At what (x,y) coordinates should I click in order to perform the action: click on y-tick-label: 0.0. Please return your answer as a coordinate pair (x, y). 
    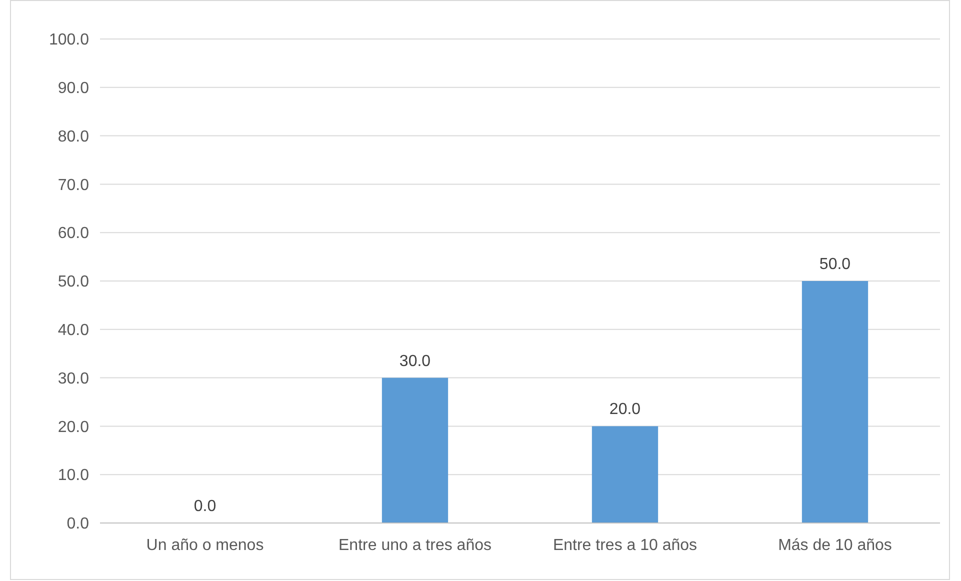
    Looking at the image, I should click on (78, 524).